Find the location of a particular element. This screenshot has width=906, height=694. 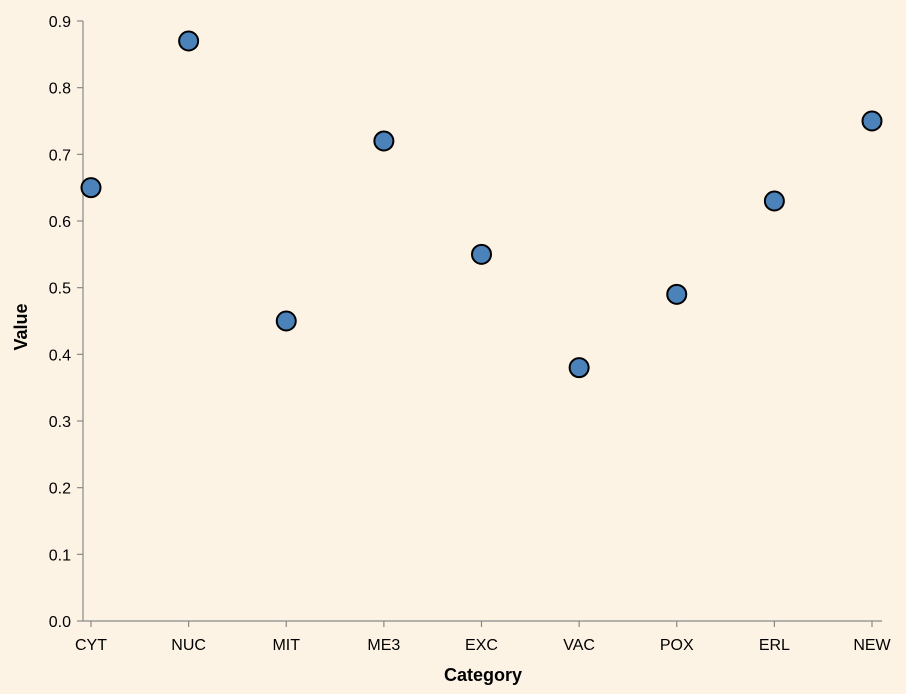

x-tick-label: CYT is located at coordinates (91, 645).